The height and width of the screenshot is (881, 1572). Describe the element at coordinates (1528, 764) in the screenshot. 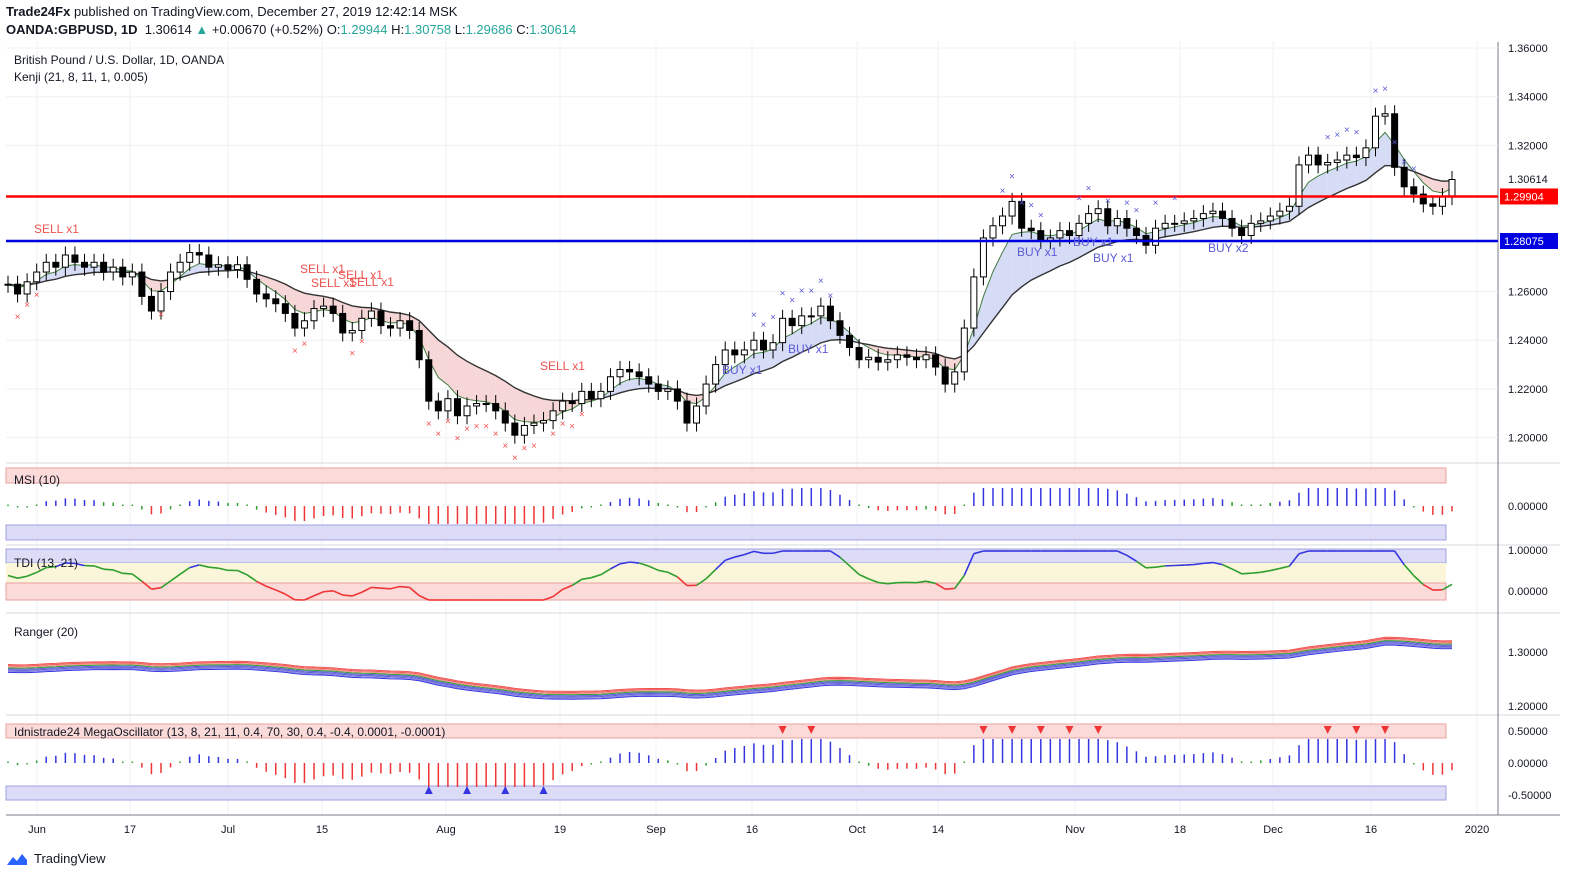

I see `osc-tick: 0.00000` at that location.